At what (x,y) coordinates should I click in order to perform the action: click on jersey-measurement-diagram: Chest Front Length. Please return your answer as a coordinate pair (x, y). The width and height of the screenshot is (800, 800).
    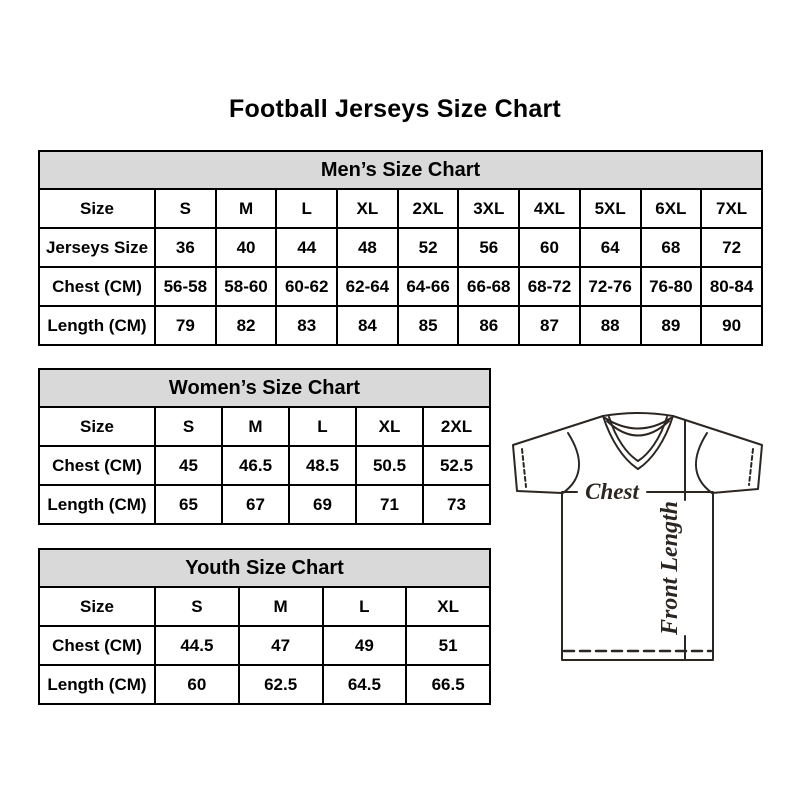
    Looking at the image, I should click on (637, 537).